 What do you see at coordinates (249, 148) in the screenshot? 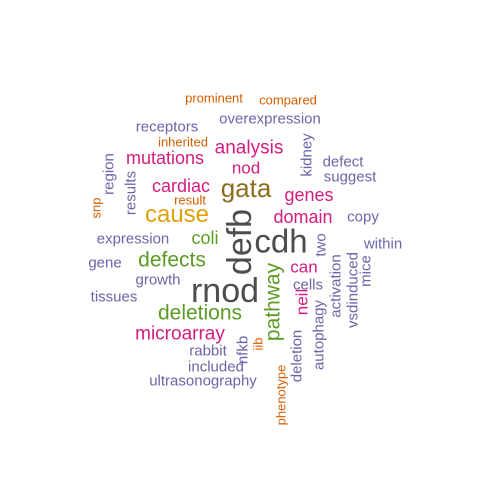
I see `word-analysis: analysis` at bounding box center [249, 148].